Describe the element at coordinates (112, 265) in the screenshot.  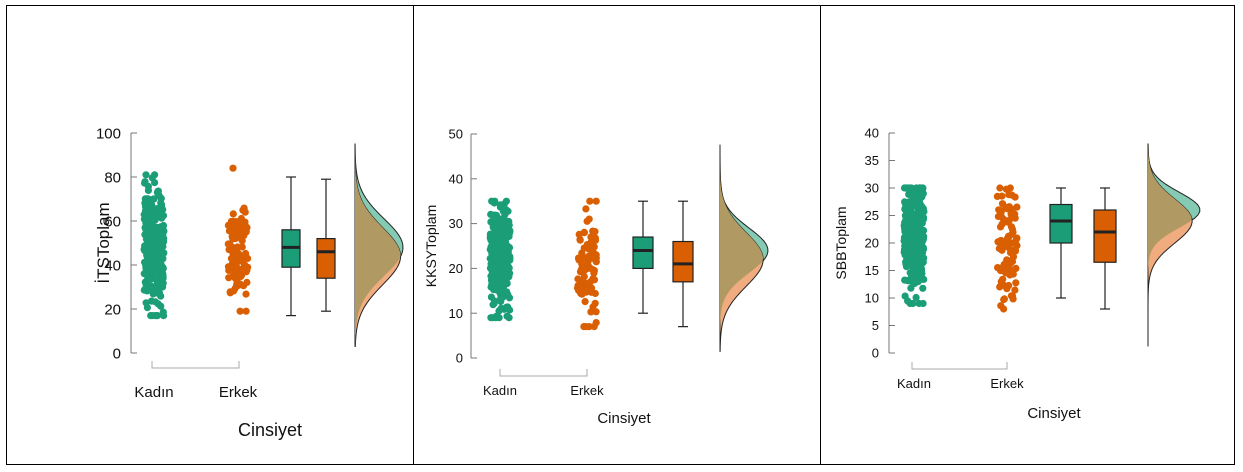
I see `y-tick-label: 40` at that location.